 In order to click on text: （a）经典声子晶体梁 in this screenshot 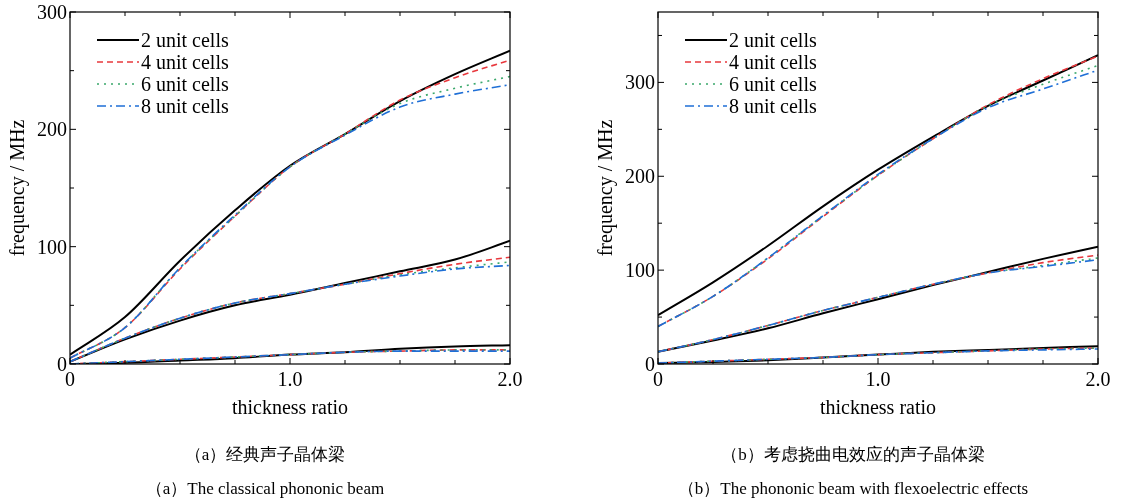, I will do `click(265, 454)`.